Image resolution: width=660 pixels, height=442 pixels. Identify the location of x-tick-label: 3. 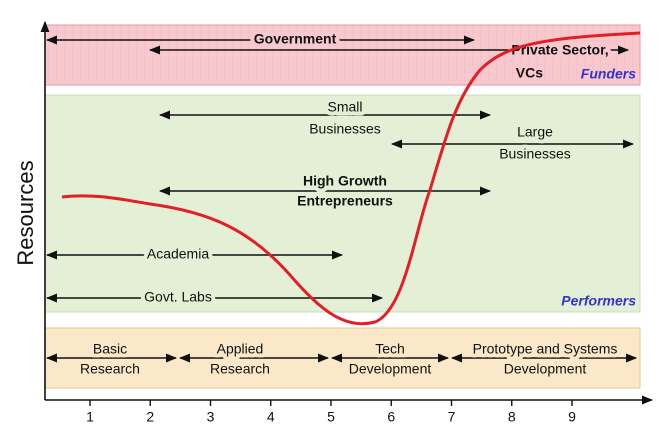
(211, 417).